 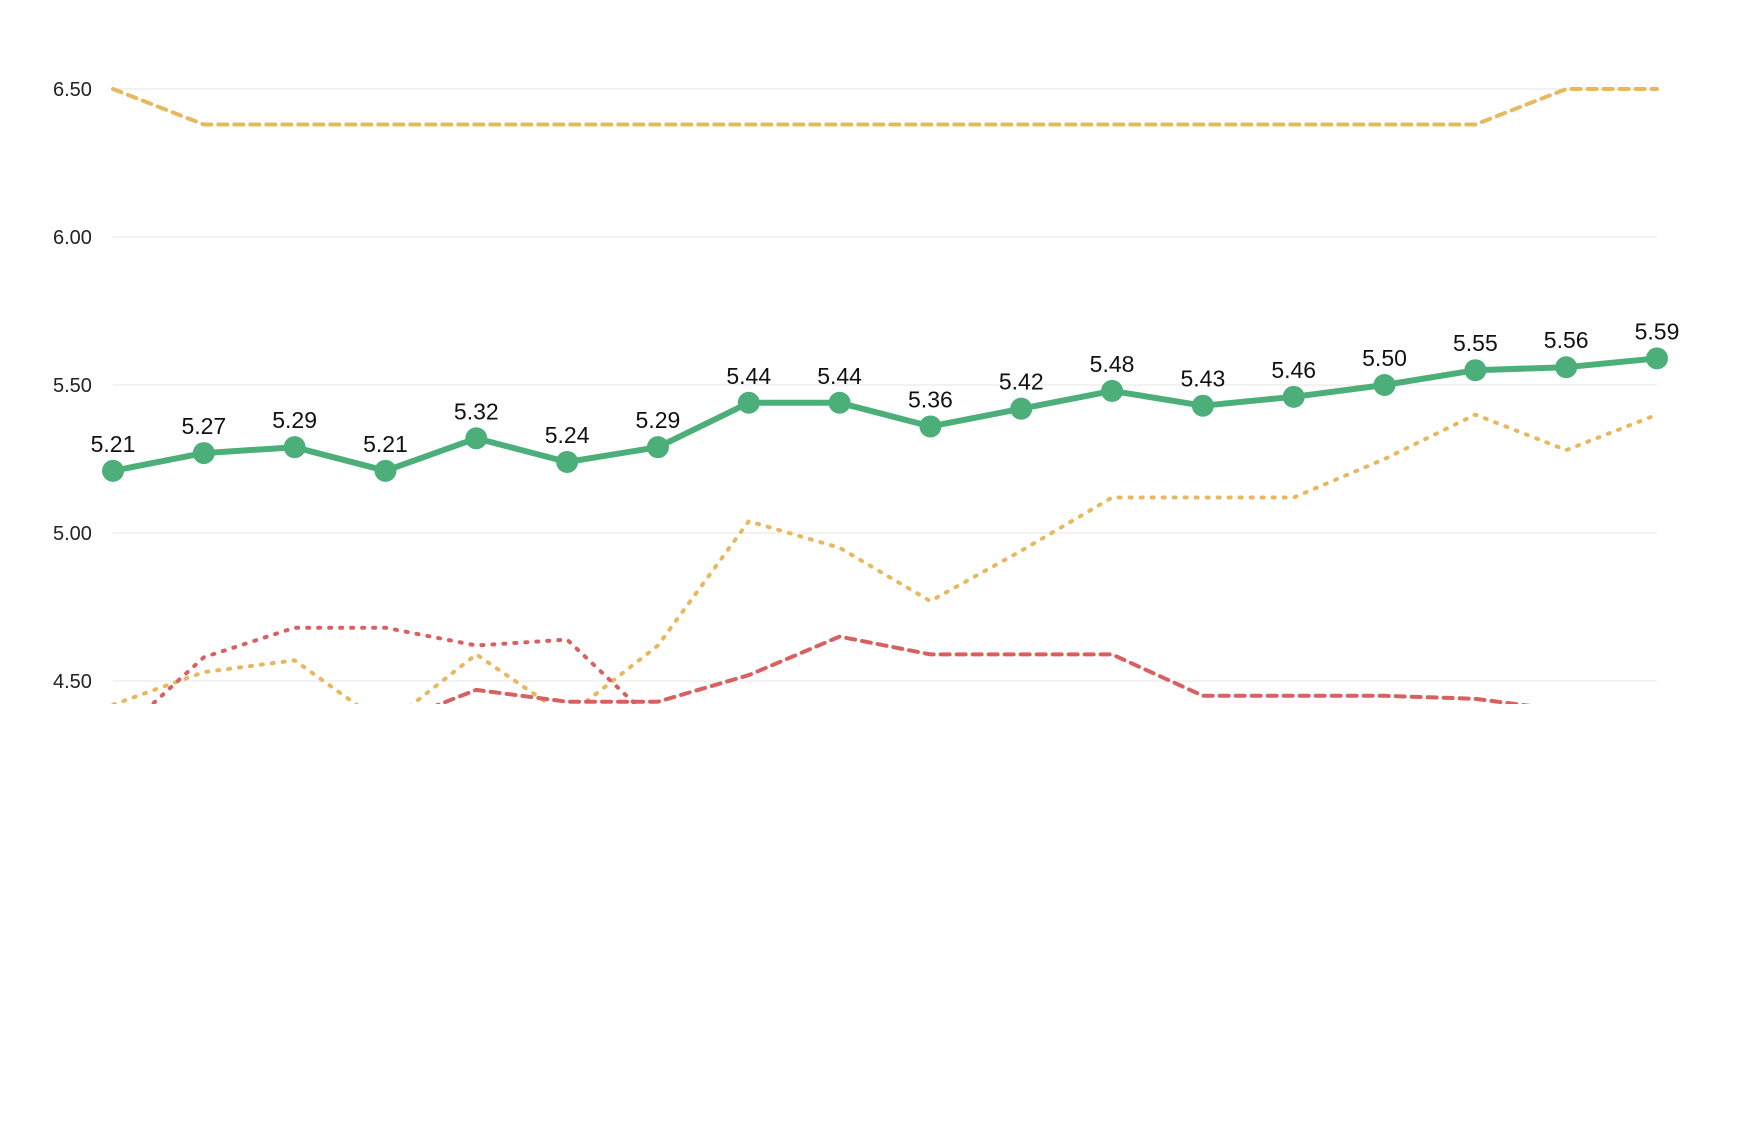 I want to click on data-label: 5.42, so click(x=1021, y=382).